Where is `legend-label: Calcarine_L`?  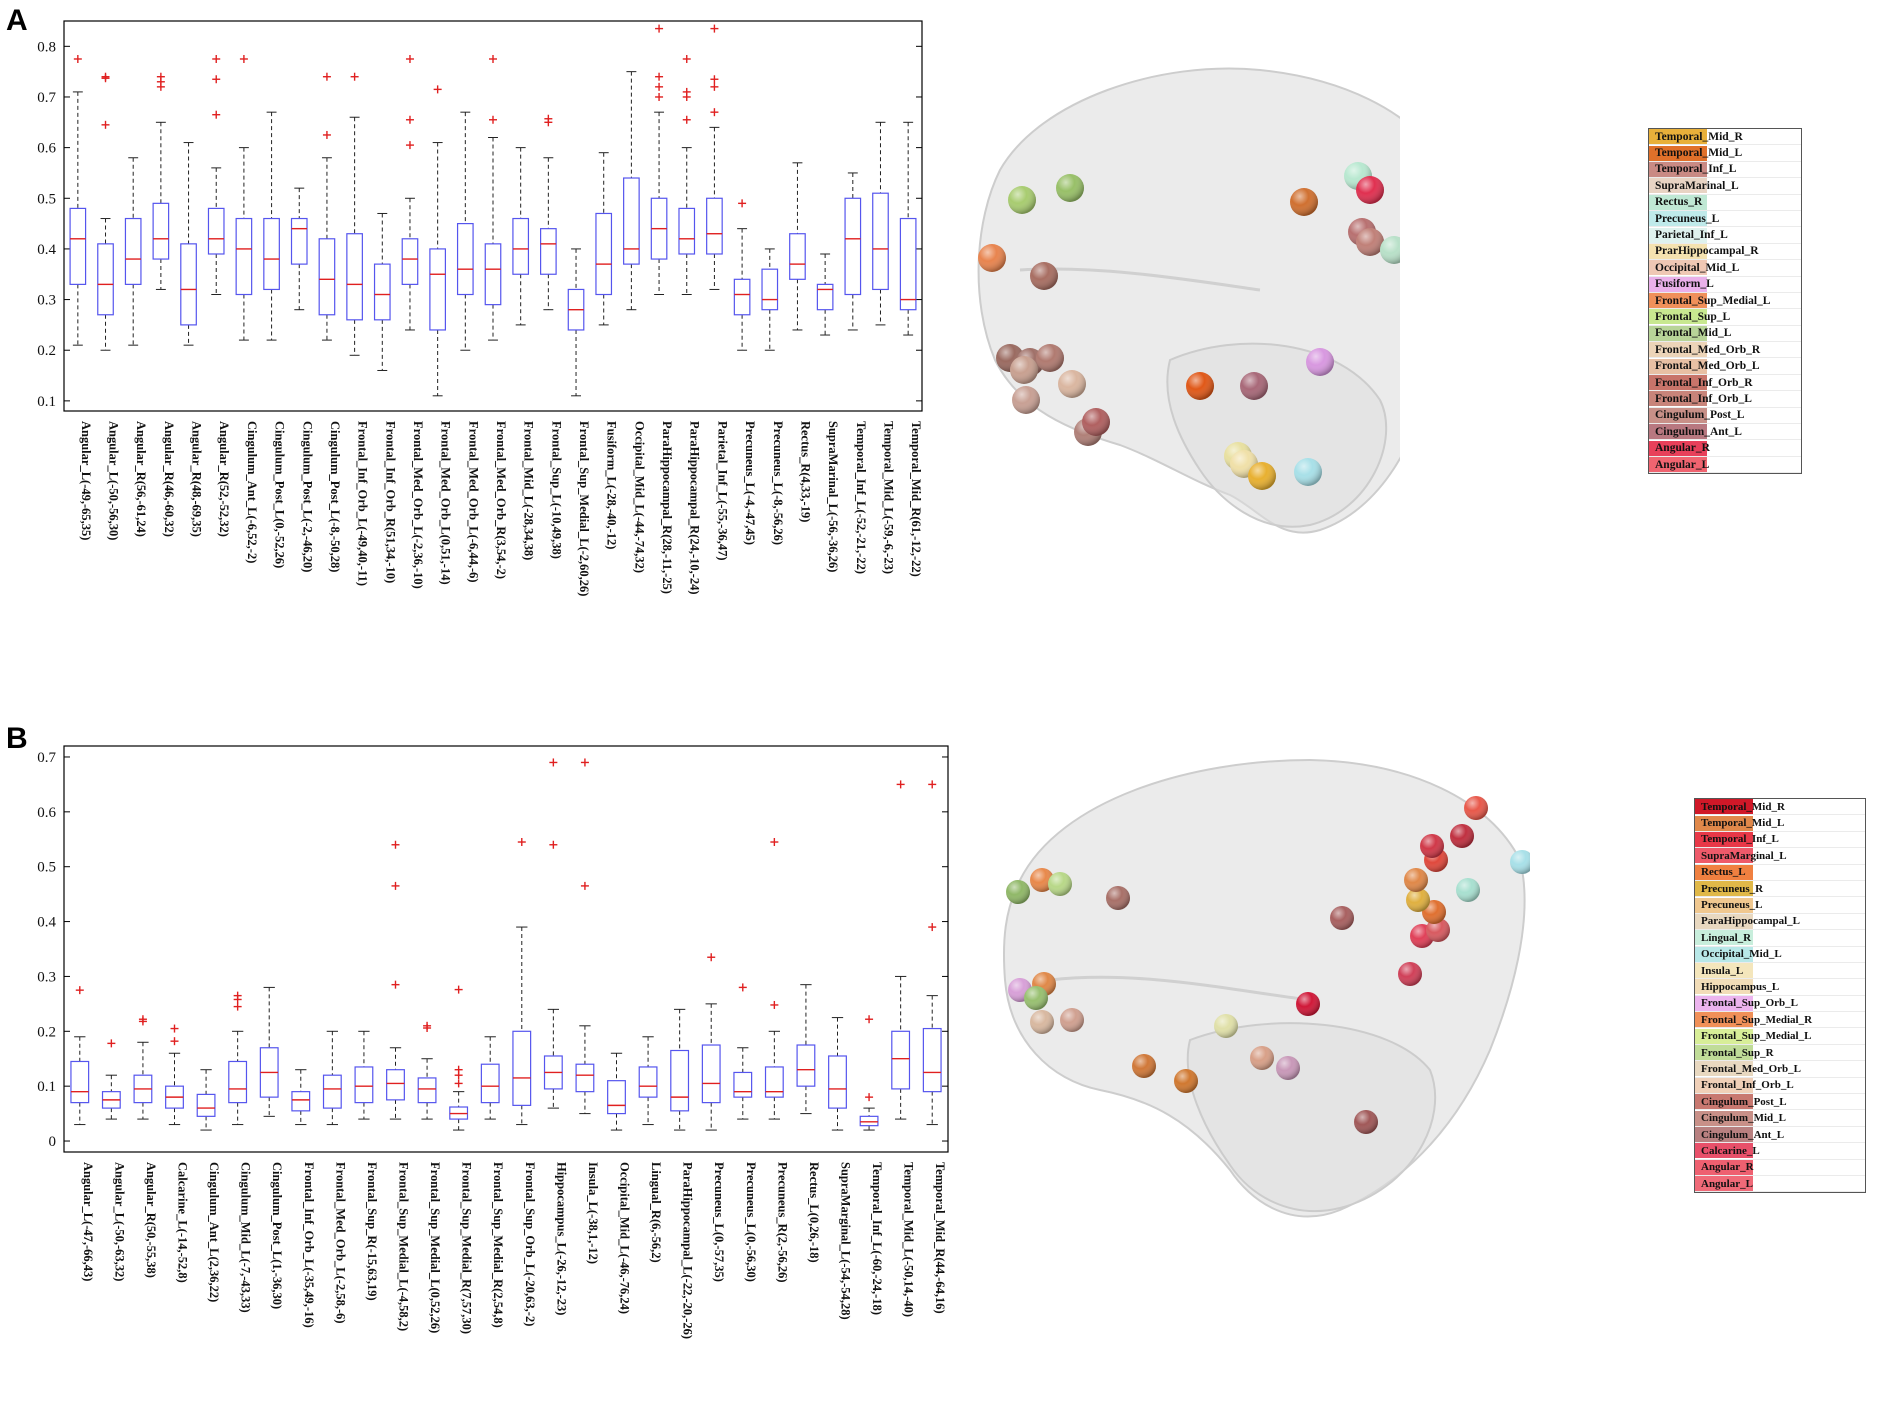
legend-label: Calcarine_L is located at coordinates (1730, 1150).